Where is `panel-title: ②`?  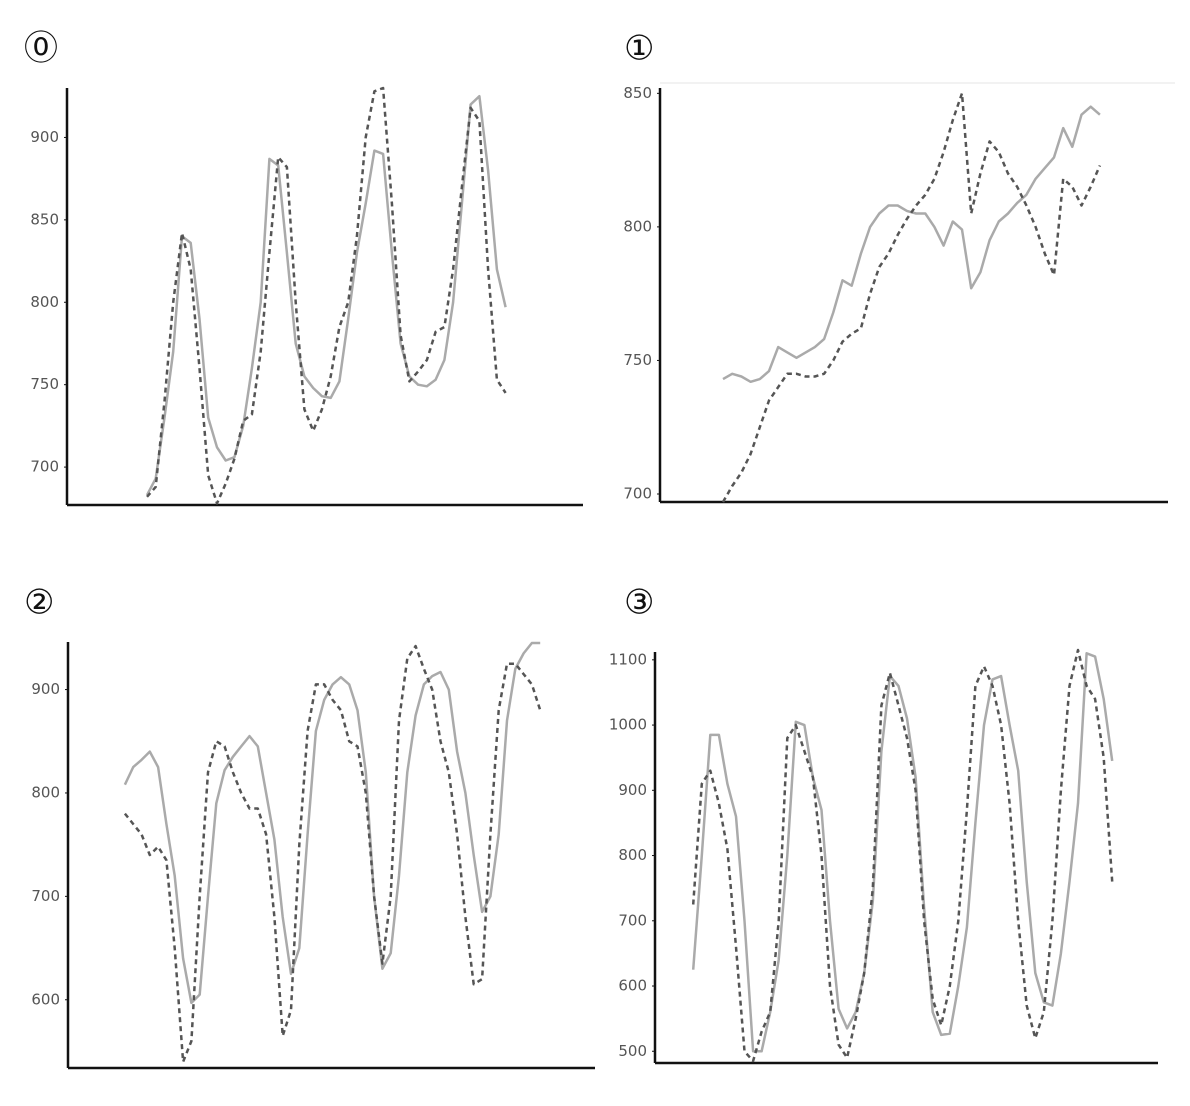 panel-title: ② is located at coordinates (39, 603).